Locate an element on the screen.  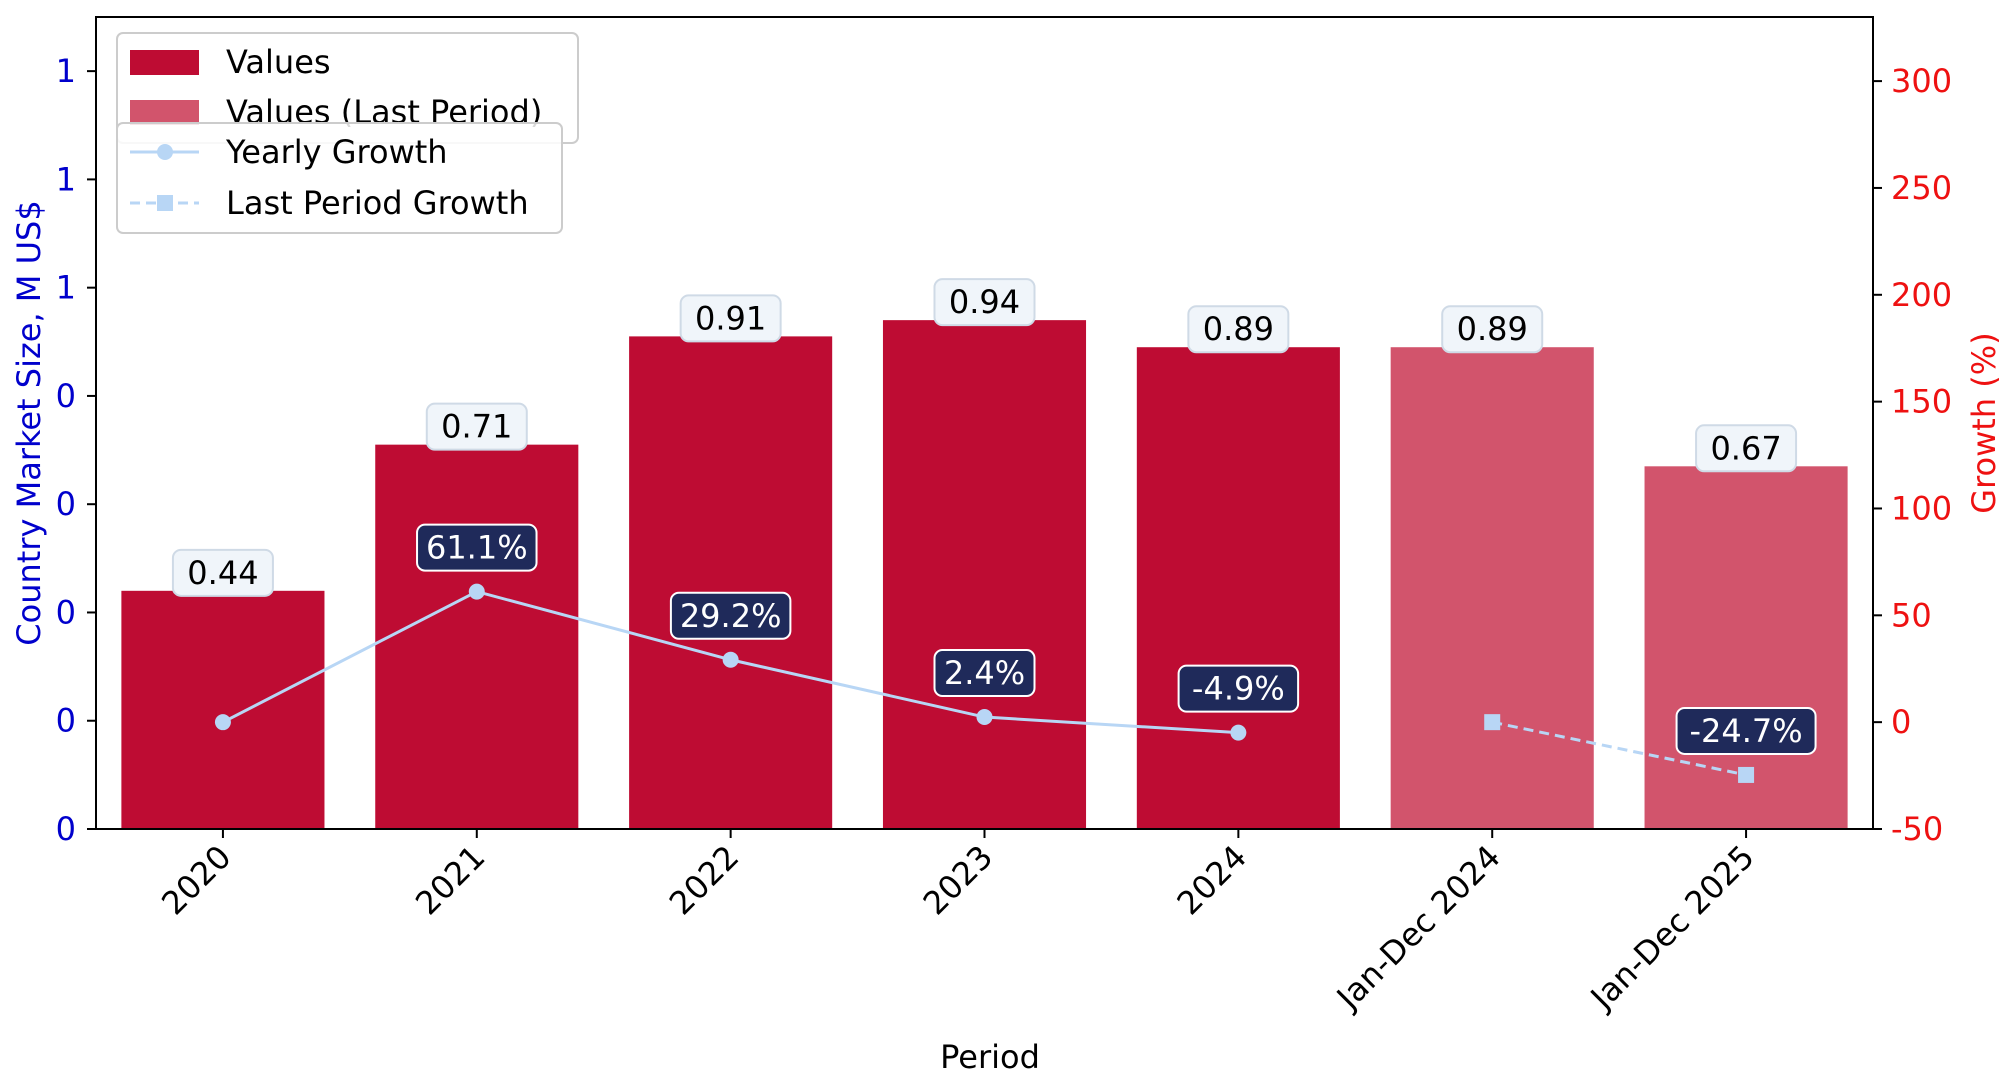
value-label-2020-box is located at coordinates (222, 572).